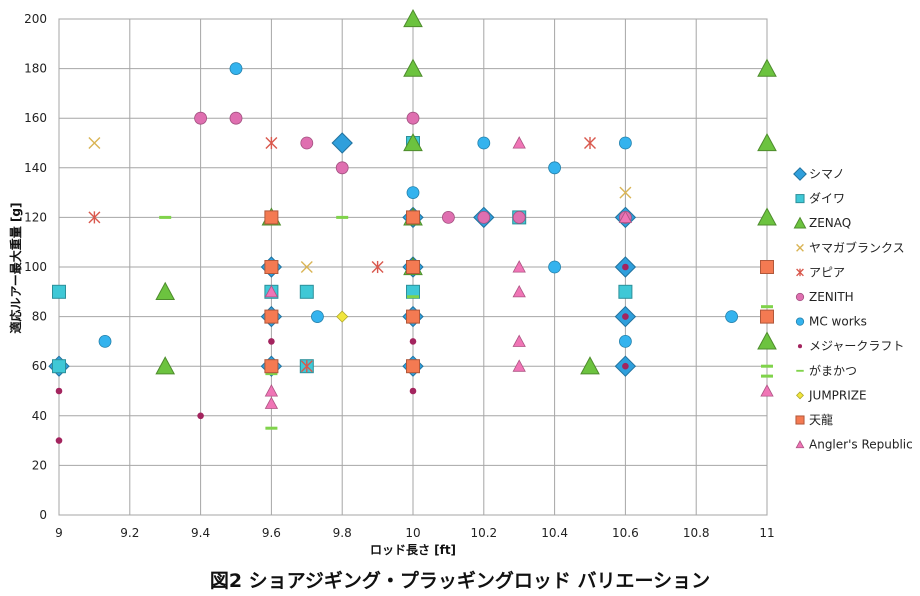 This screenshot has width=920, height=596. I want to click on series-ZENITH, so click(413, 167).